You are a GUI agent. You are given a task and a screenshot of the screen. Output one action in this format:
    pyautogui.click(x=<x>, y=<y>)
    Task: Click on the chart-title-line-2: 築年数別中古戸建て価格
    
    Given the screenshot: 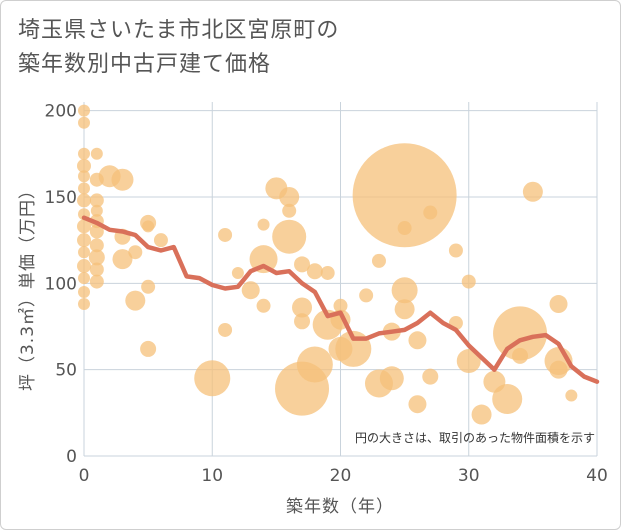 What is the action you would take?
    pyautogui.click(x=145, y=64)
    